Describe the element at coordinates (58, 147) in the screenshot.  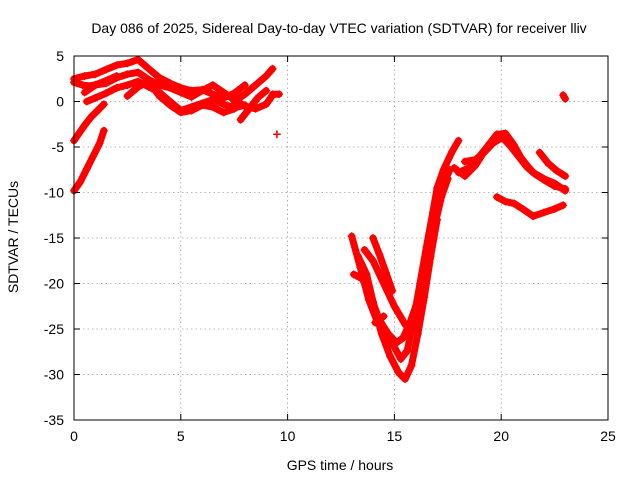
I see `y-tick-label: -5` at that location.